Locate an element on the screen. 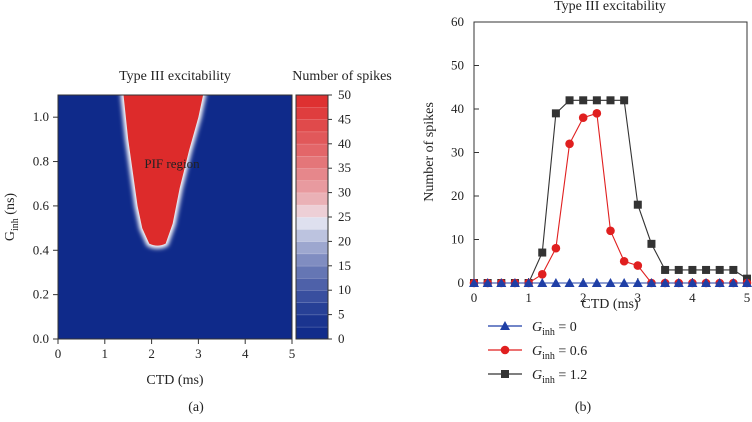 This screenshot has width=752, height=422. legend-label: Ginh = 0 is located at coordinates (554, 329).